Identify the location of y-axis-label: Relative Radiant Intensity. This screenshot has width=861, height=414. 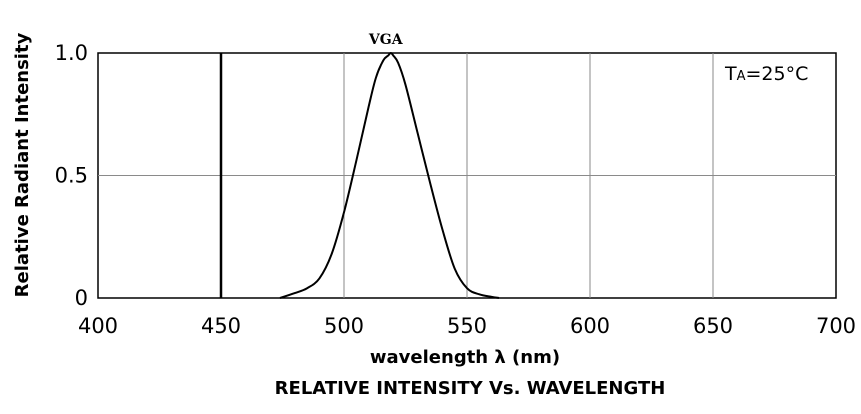
(22, 164).